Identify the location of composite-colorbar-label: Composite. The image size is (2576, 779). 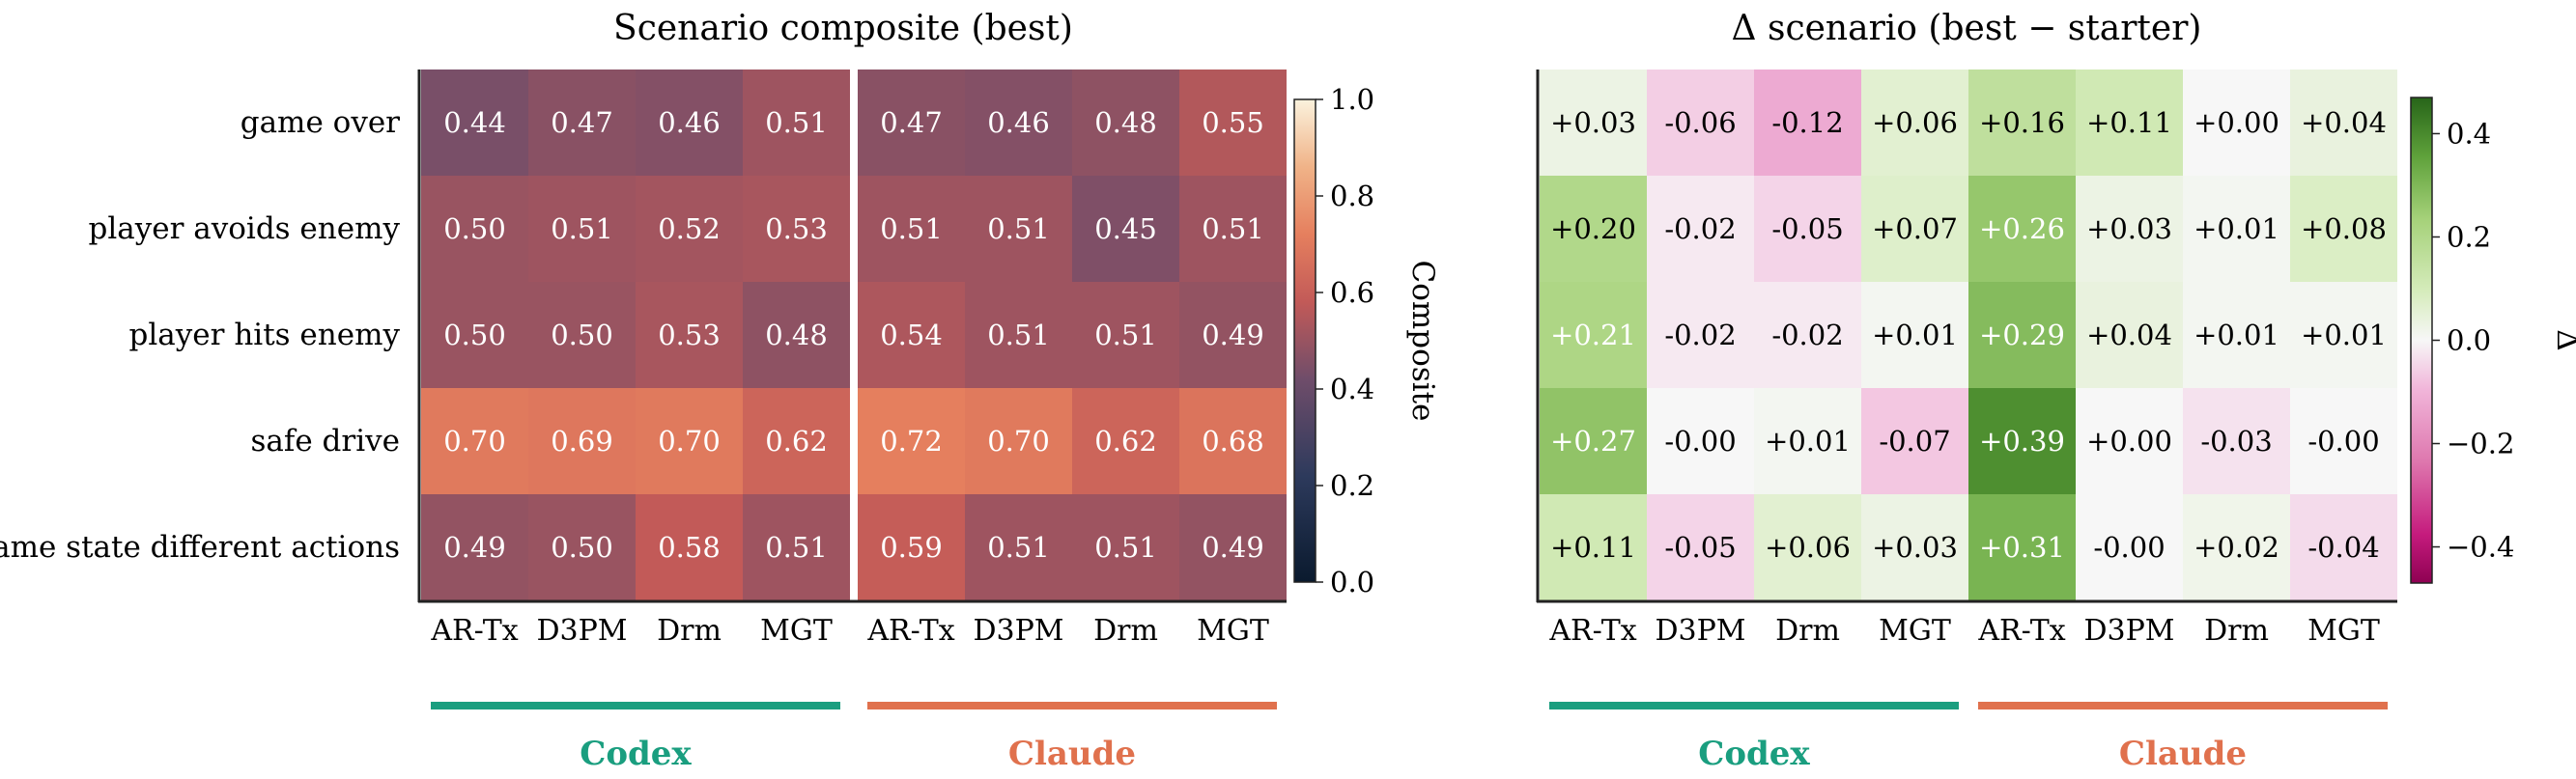
(1422, 341).